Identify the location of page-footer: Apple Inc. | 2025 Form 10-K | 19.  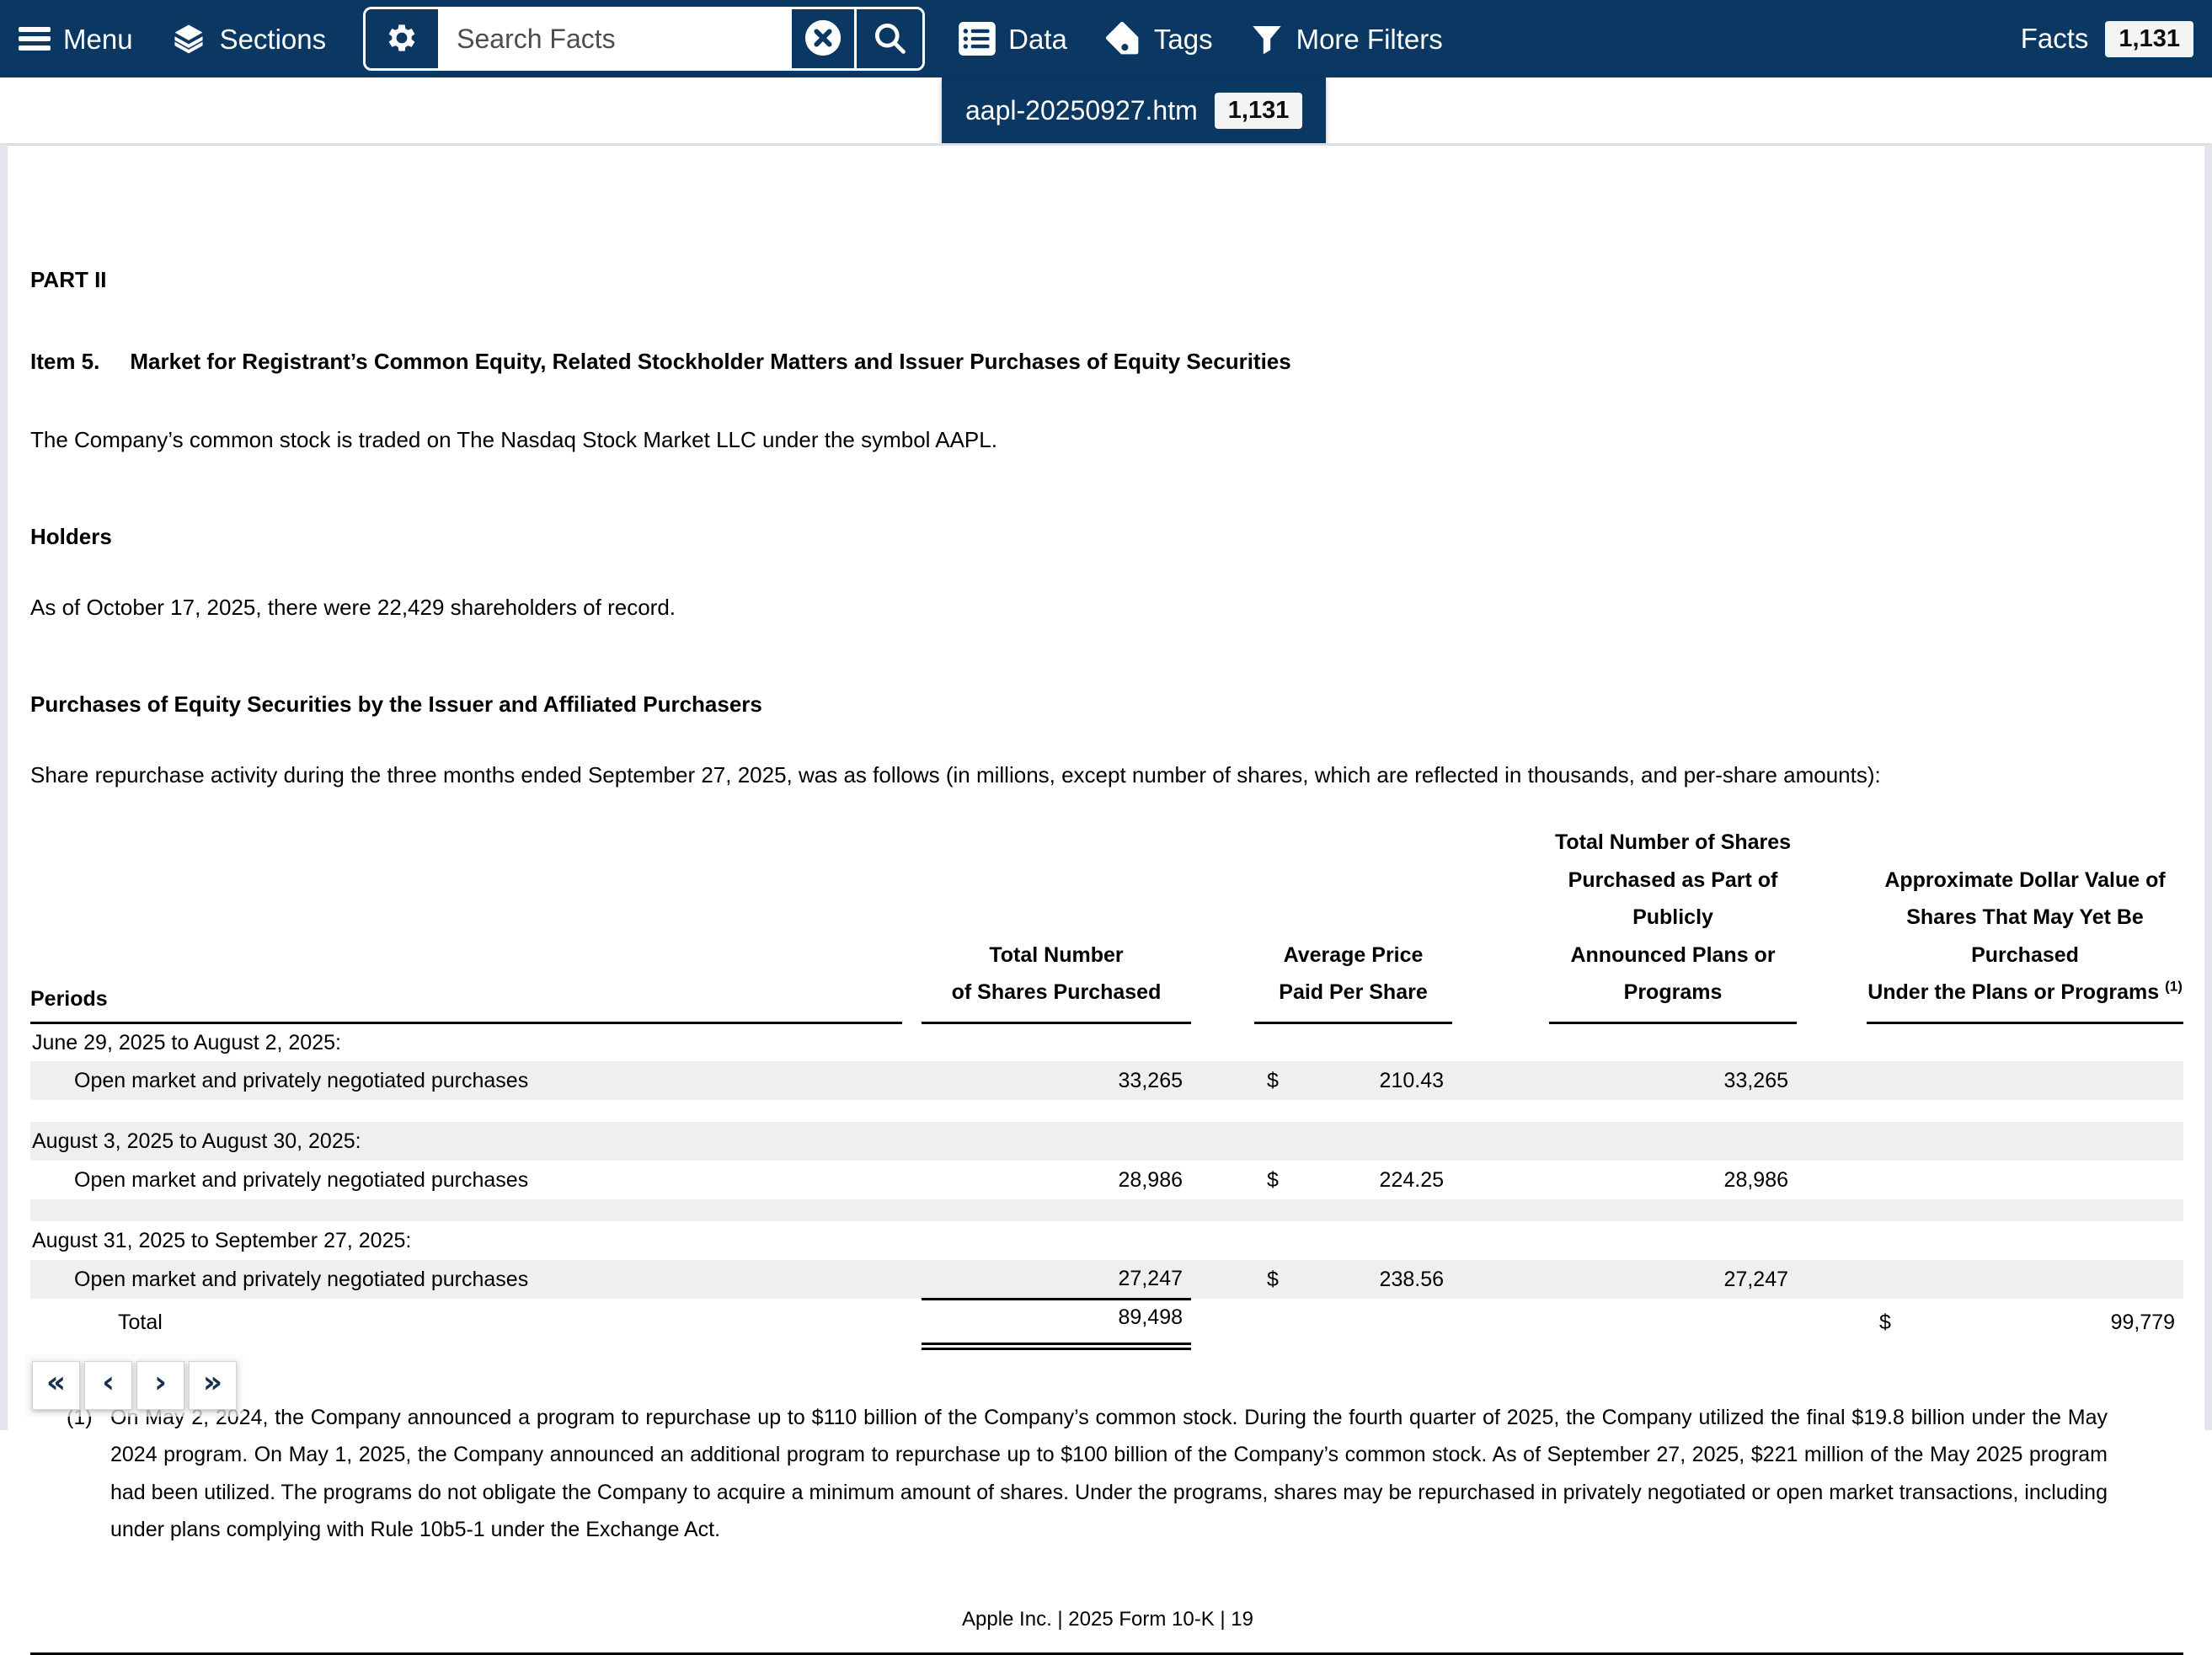
(1107, 1619).